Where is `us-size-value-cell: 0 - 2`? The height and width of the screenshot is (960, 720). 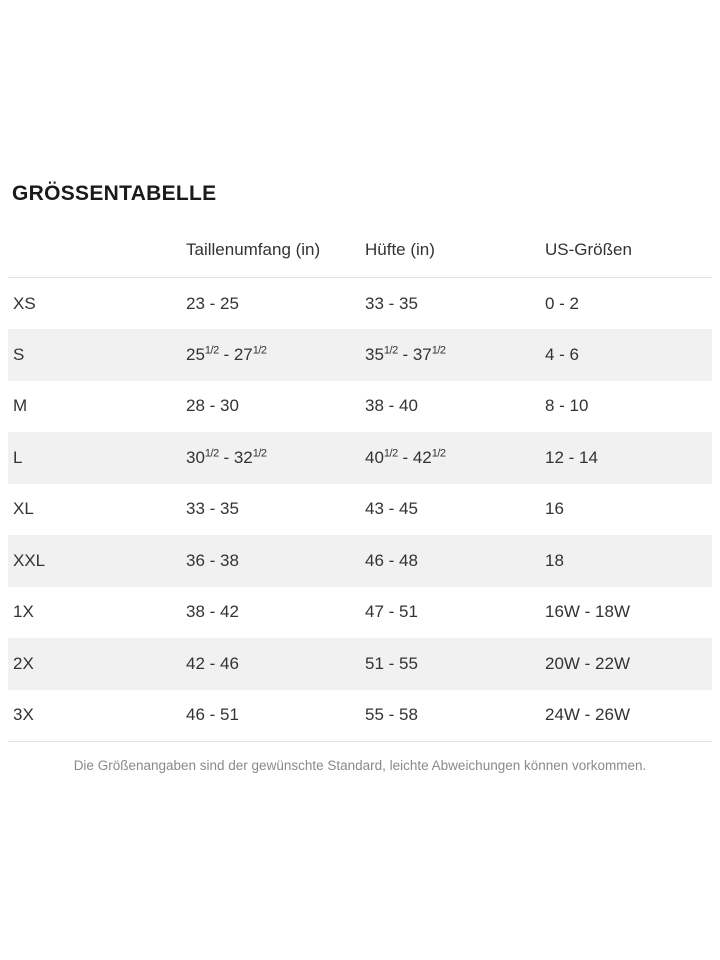
us-size-value-cell: 0 - 2 is located at coordinates (562, 303).